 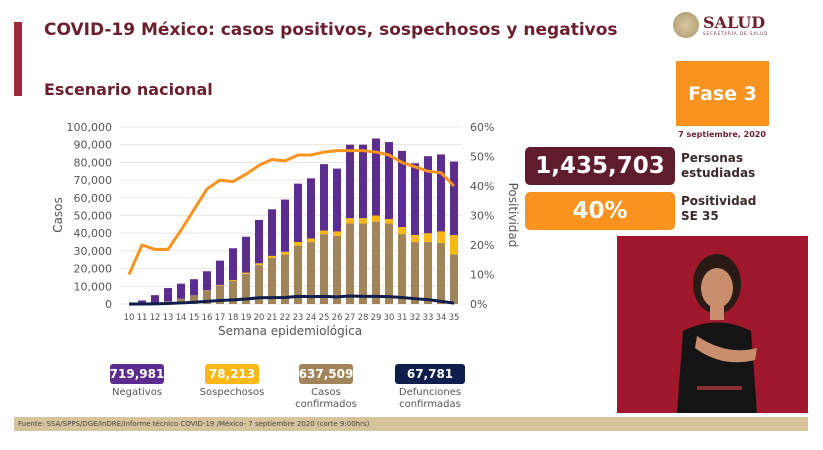 What do you see at coordinates (93, 162) in the screenshot?
I see `y-tick-label: 80,000` at bounding box center [93, 162].